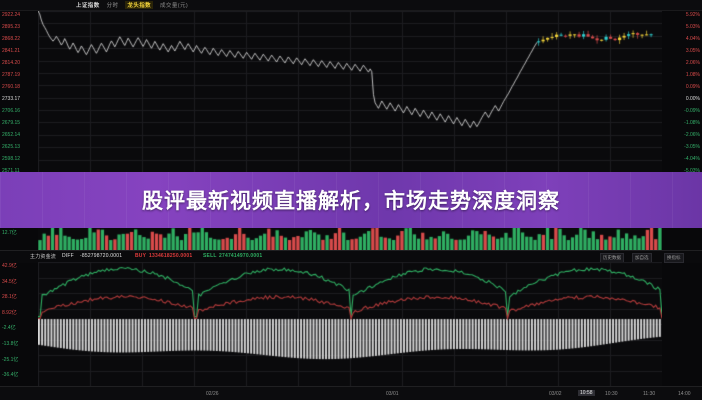  I want to click on price-axis-label: 2706.16, so click(11, 111).